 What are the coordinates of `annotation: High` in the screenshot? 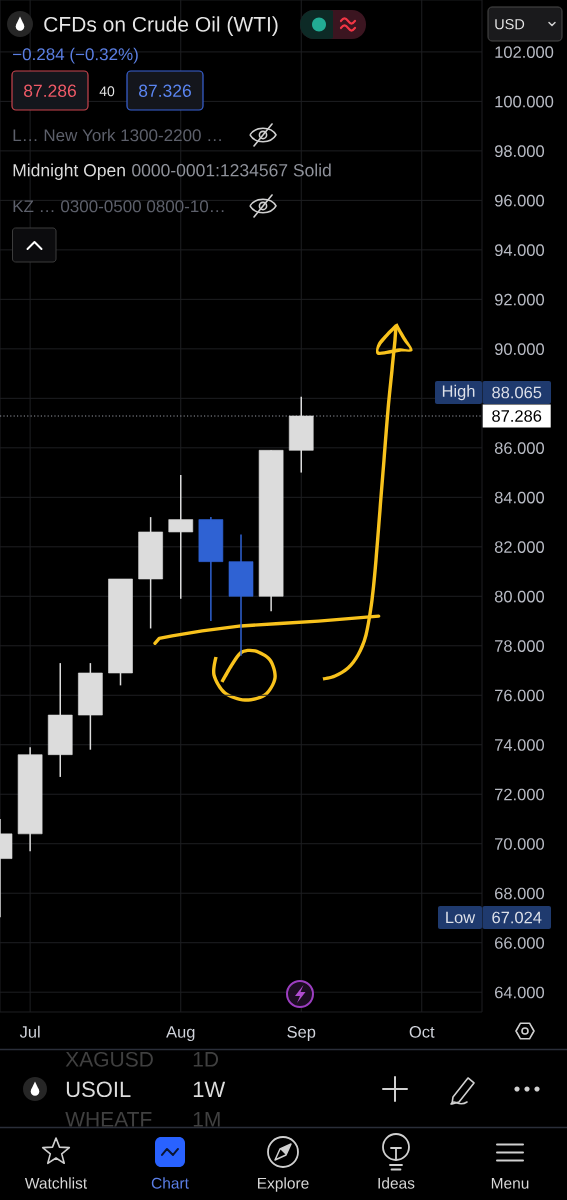 It's located at (458, 392).